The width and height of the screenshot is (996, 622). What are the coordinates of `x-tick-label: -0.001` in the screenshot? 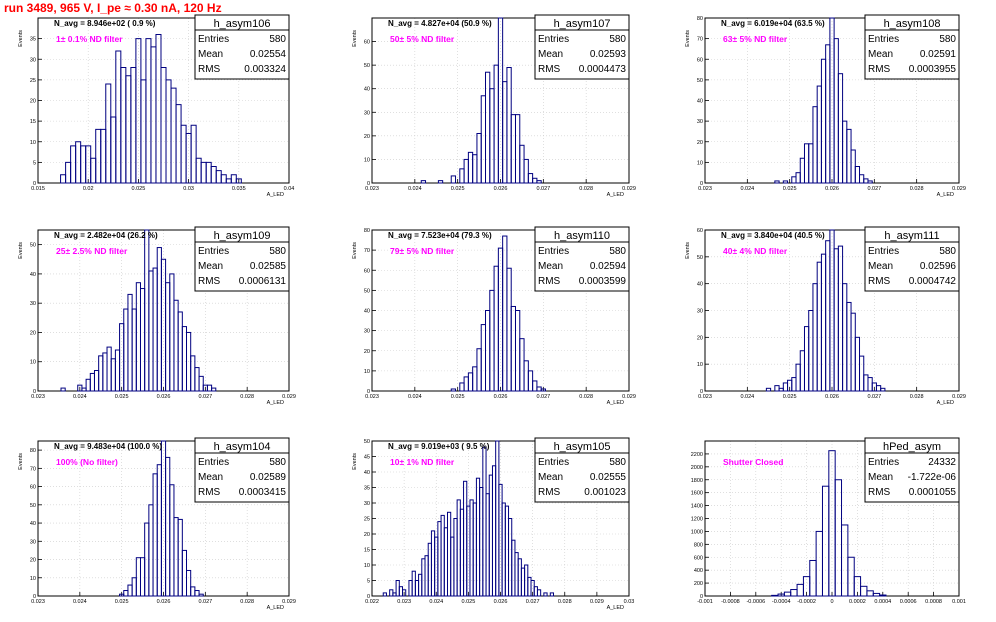 It's located at (705, 602).